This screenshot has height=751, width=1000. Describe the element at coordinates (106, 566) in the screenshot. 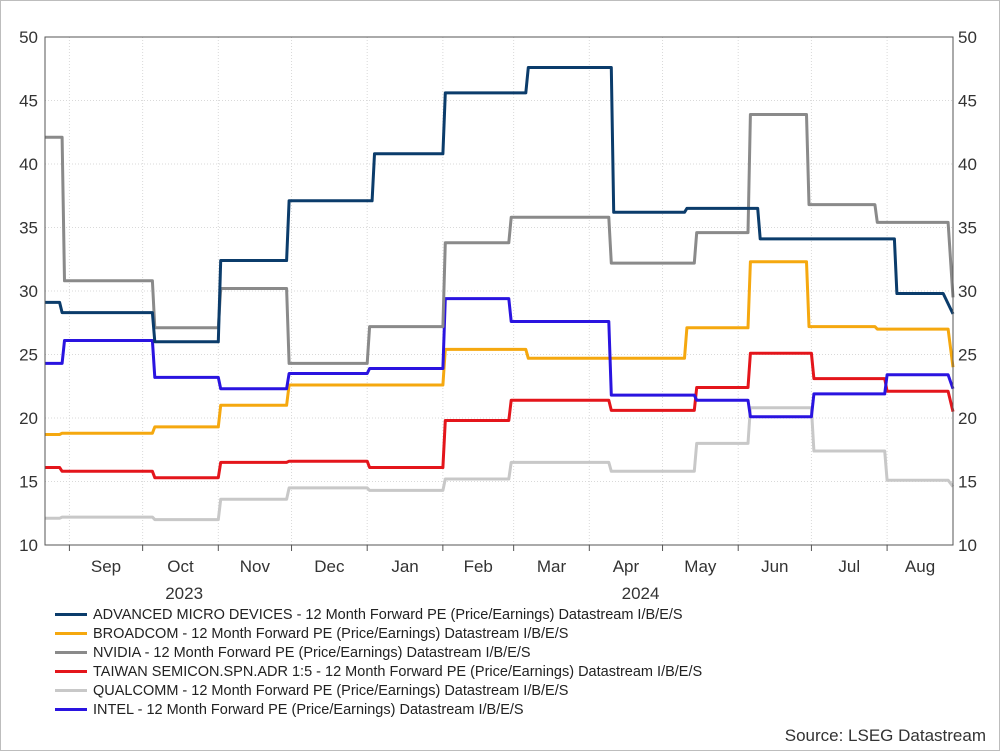

I see `x-tick-label: Sep` at that location.